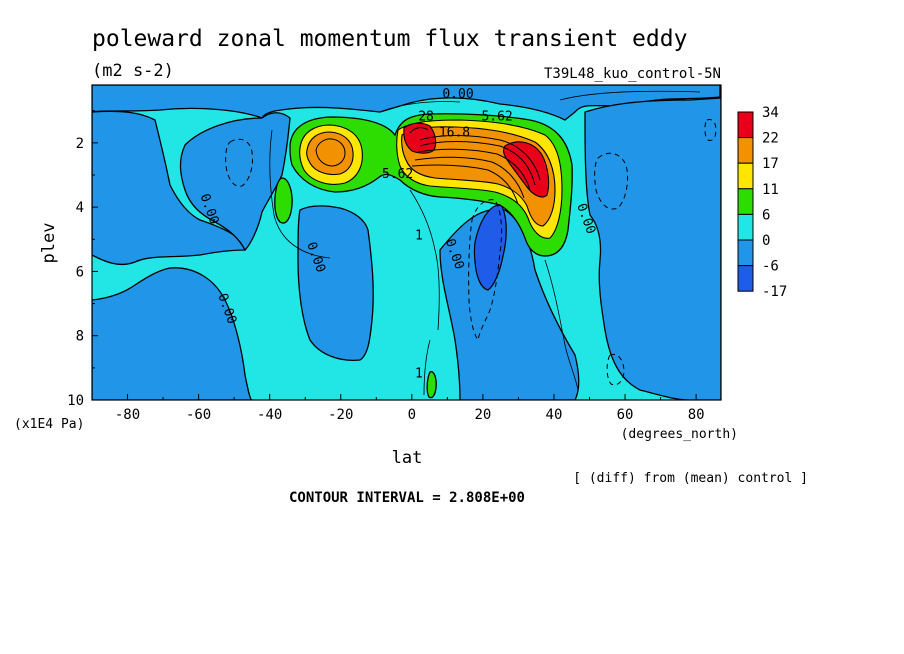 This screenshot has height=654, width=904. What do you see at coordinates (80, 208) in the screenshot?
I see `y-tick-label: 4` at bounding box center [80, 208].